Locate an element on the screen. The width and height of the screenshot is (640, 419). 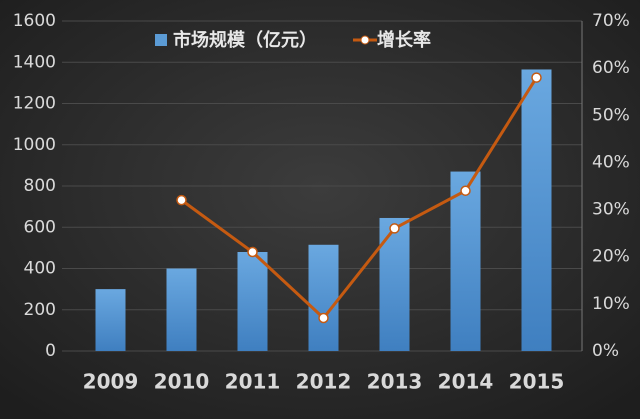
y2-tick-label: 40% is located at coordinates (611, 162).